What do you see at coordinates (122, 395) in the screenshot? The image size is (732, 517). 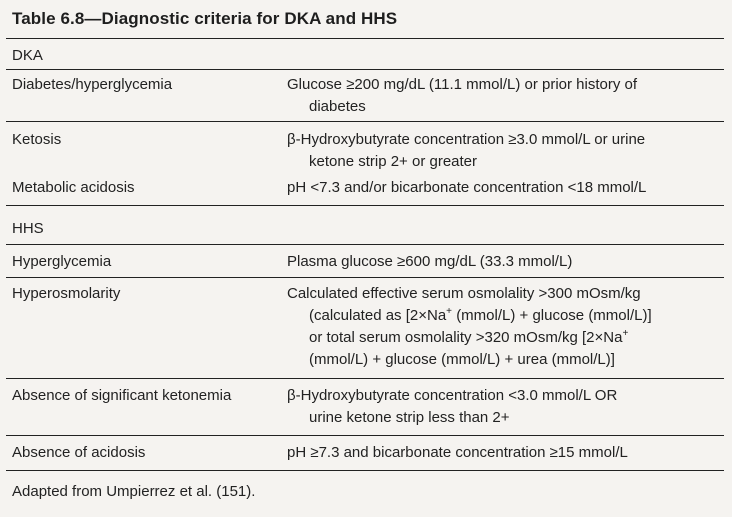 I see `criterion-cell: Absence of significant ketonemia` at bounding box center [122, 395].